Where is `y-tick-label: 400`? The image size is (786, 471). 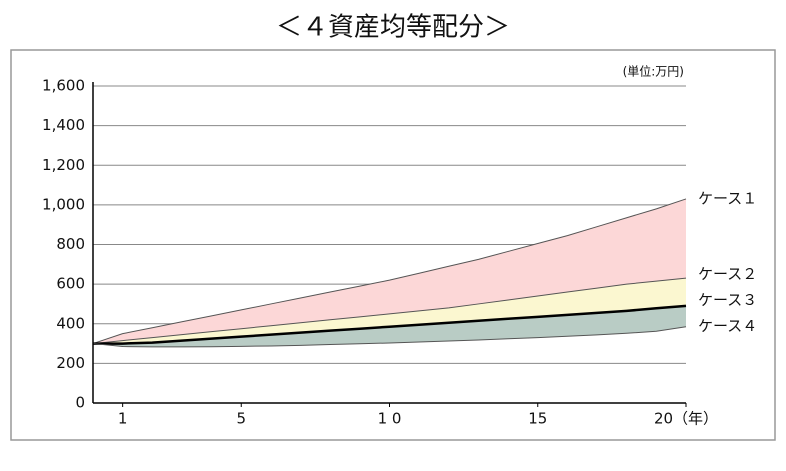
y-tick-label: 400 is located at coordinates (70, 323).